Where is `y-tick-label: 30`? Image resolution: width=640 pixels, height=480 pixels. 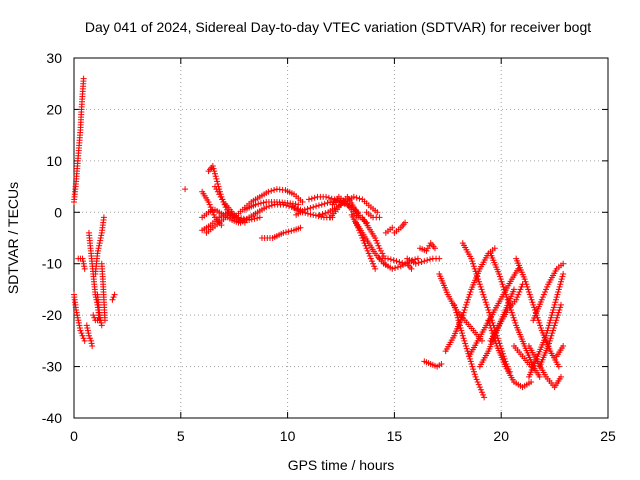 y-tick-label: 30 is located at coordinates (54, 58).